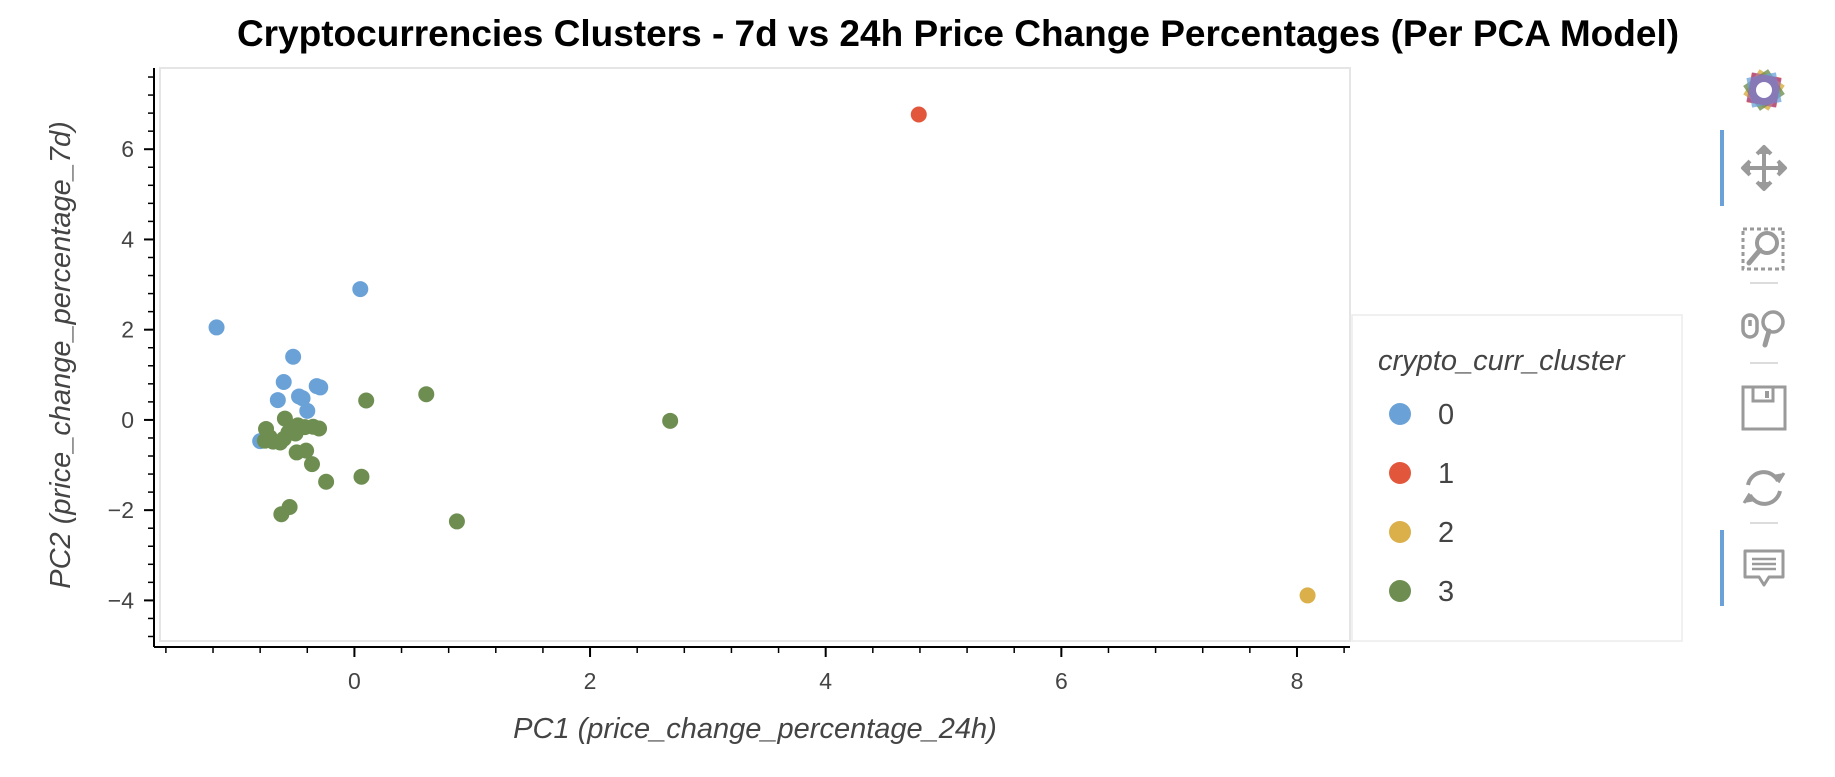 This screenshot has height=777, width=1835. I want to click on y-tick-label: 2, so click(127, 330).